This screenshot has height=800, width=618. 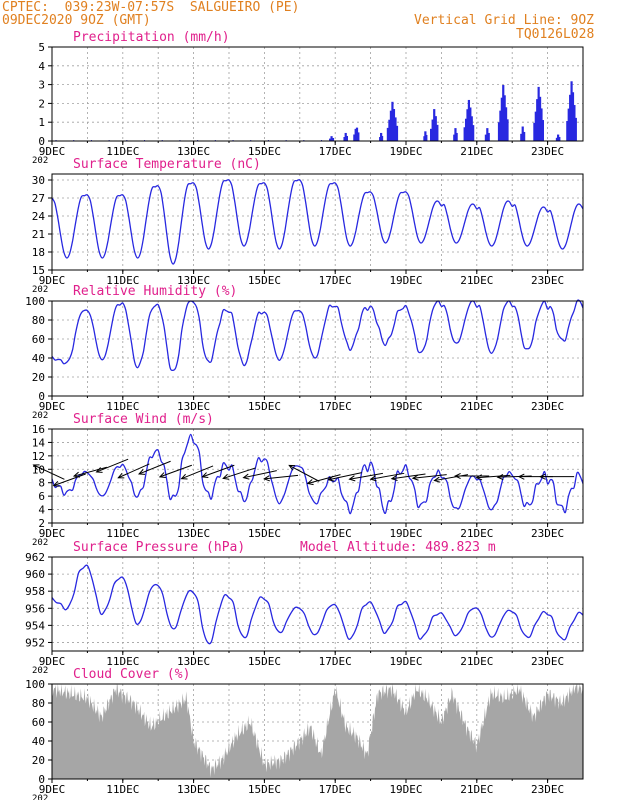 I want to click on y-tick-label: 40, so click(x=38, y=741).